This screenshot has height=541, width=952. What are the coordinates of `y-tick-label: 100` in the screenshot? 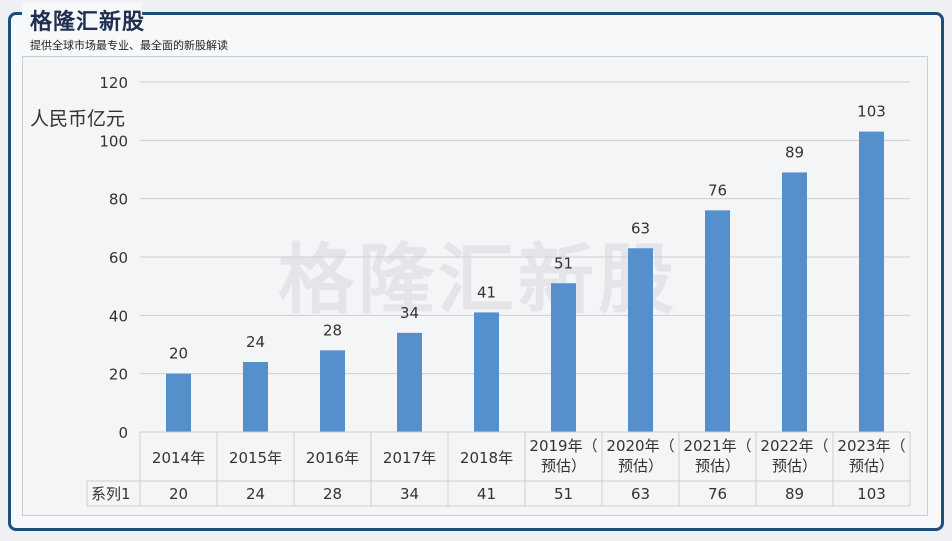 It's located at (113, 141).